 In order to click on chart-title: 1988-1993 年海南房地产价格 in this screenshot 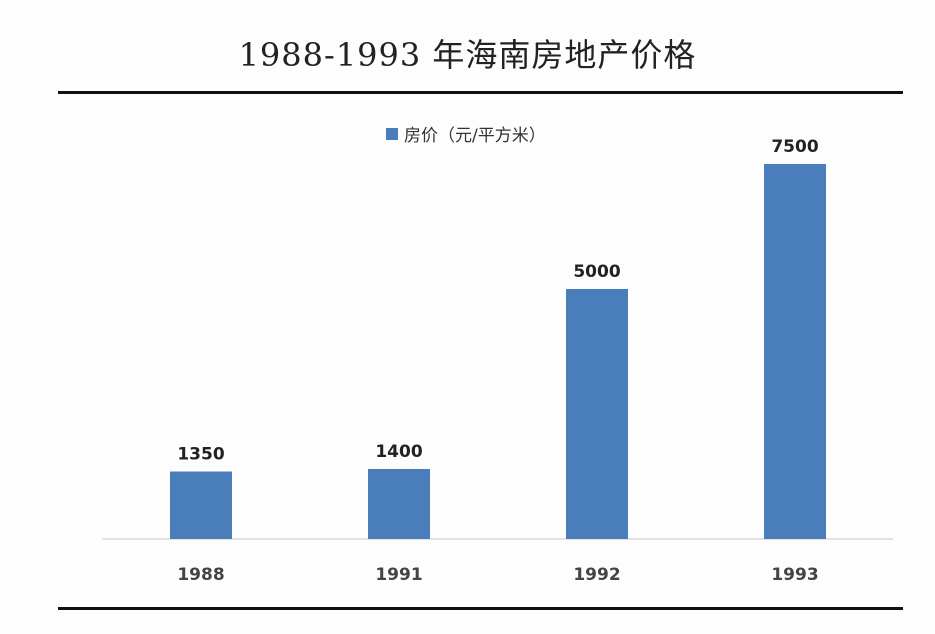, I will do `click(467, 55)`.